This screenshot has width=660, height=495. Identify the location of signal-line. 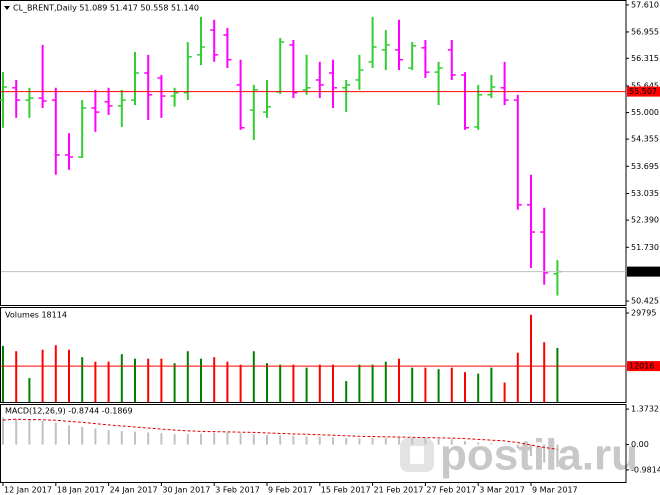
(280, 434).